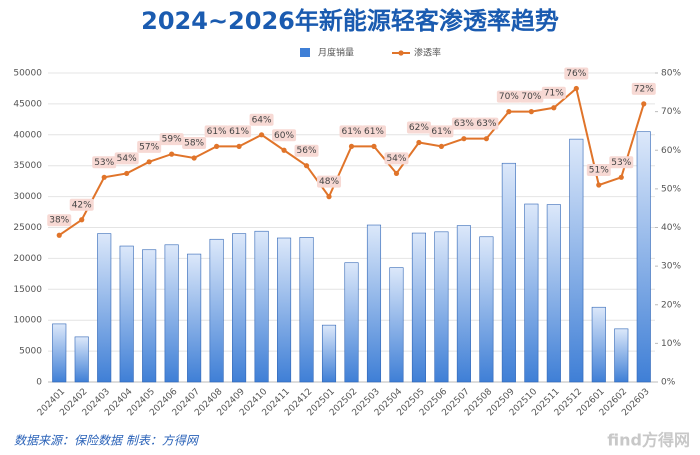  What do you see at coordinates (671, 112) in the screenshot?
I see `y2-tick-label: 70%` at bounding box center [671, 112].